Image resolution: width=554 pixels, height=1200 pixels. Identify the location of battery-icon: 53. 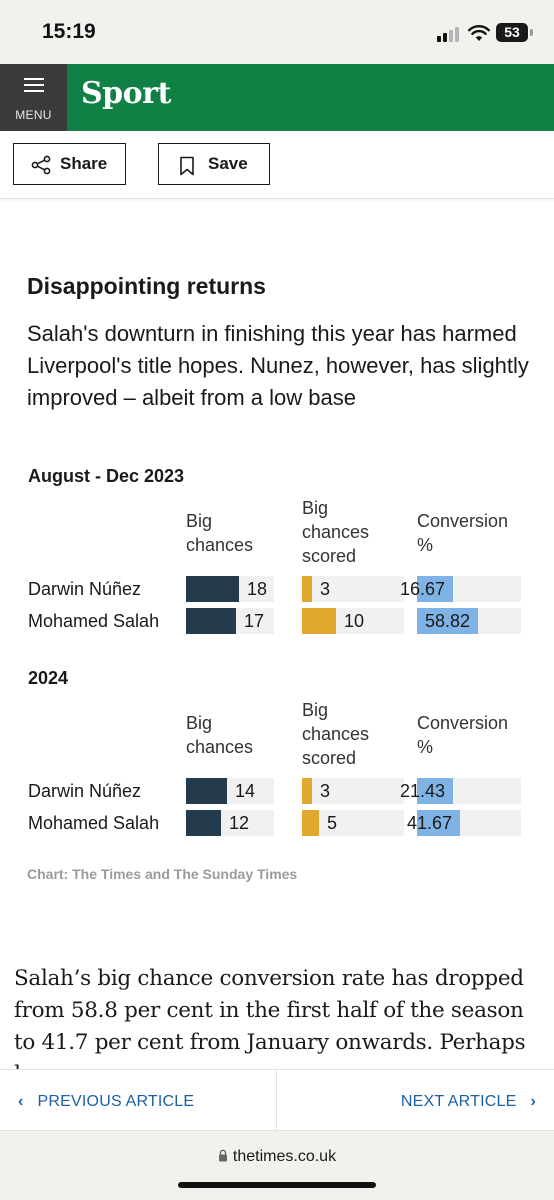
(512, 32).